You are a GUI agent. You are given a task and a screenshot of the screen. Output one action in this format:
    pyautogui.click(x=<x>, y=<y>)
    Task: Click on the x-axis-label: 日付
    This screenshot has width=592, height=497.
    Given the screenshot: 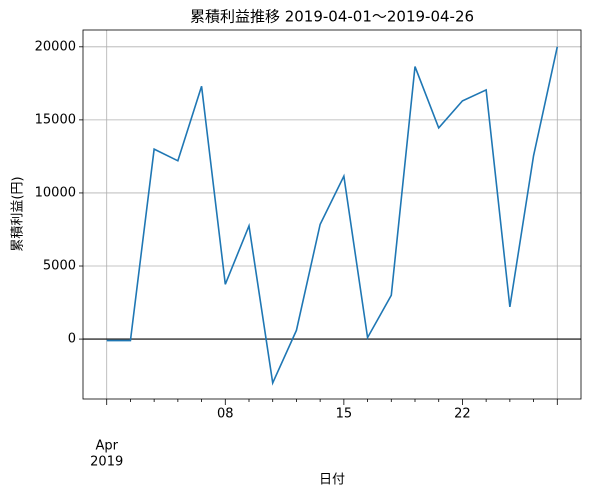 What is the action you would take?
    pyautogui.click(x=332, y=480)
    